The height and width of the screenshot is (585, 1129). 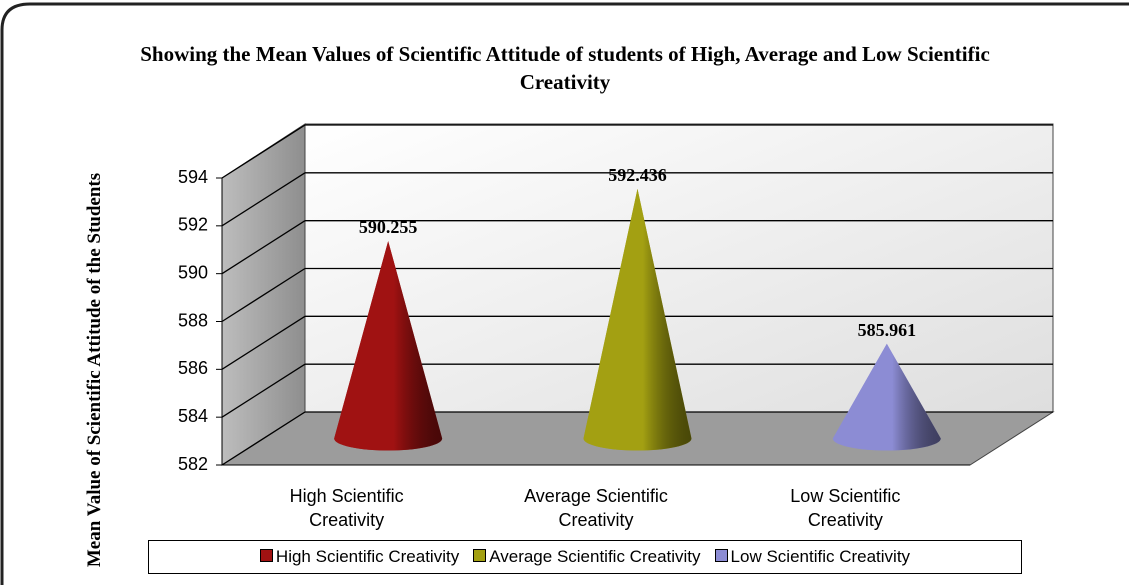 I want to click on data-label: 585.961, so click(x=887, y=330).